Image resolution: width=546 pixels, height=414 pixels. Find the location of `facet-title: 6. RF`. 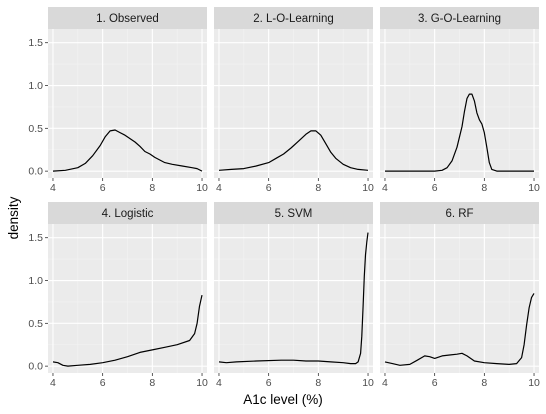

facet-title: 6. RF is located at coordinates (459, 214).